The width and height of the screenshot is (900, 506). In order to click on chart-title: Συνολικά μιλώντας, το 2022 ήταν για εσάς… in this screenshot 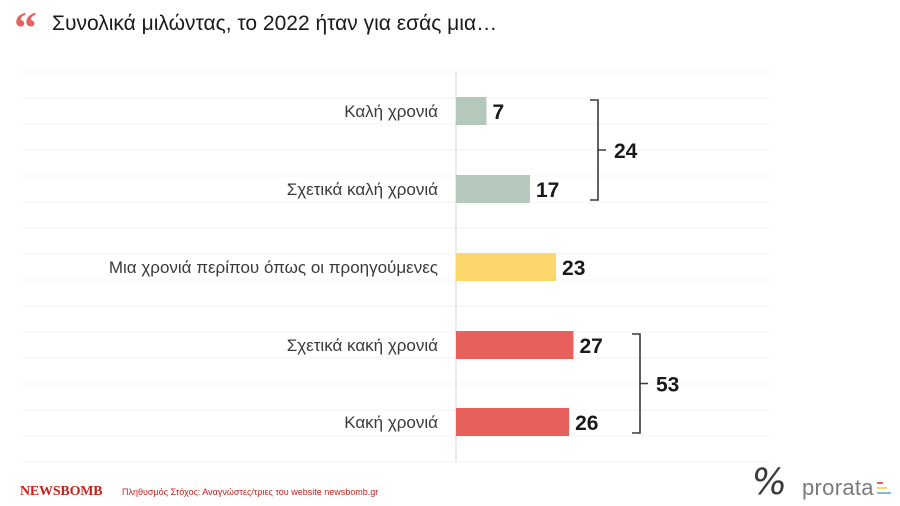, I will do `click(275, 23)`.